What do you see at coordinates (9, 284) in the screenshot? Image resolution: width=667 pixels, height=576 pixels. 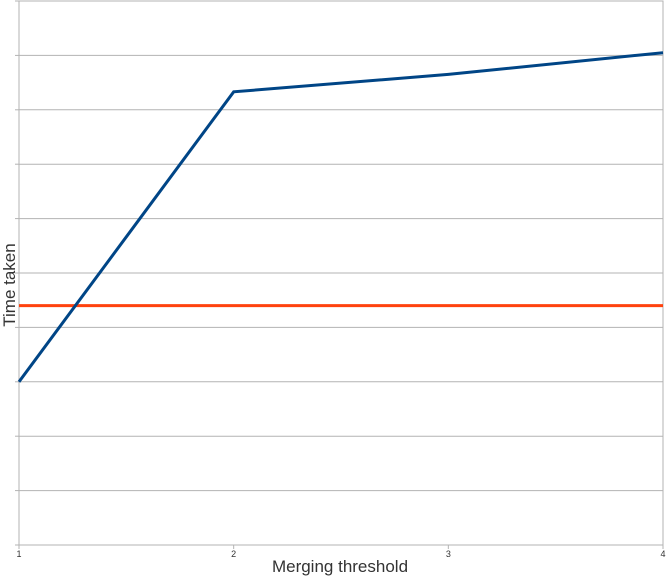 I see `y-axis-title: Time taken` at bounding box center [9, 284].